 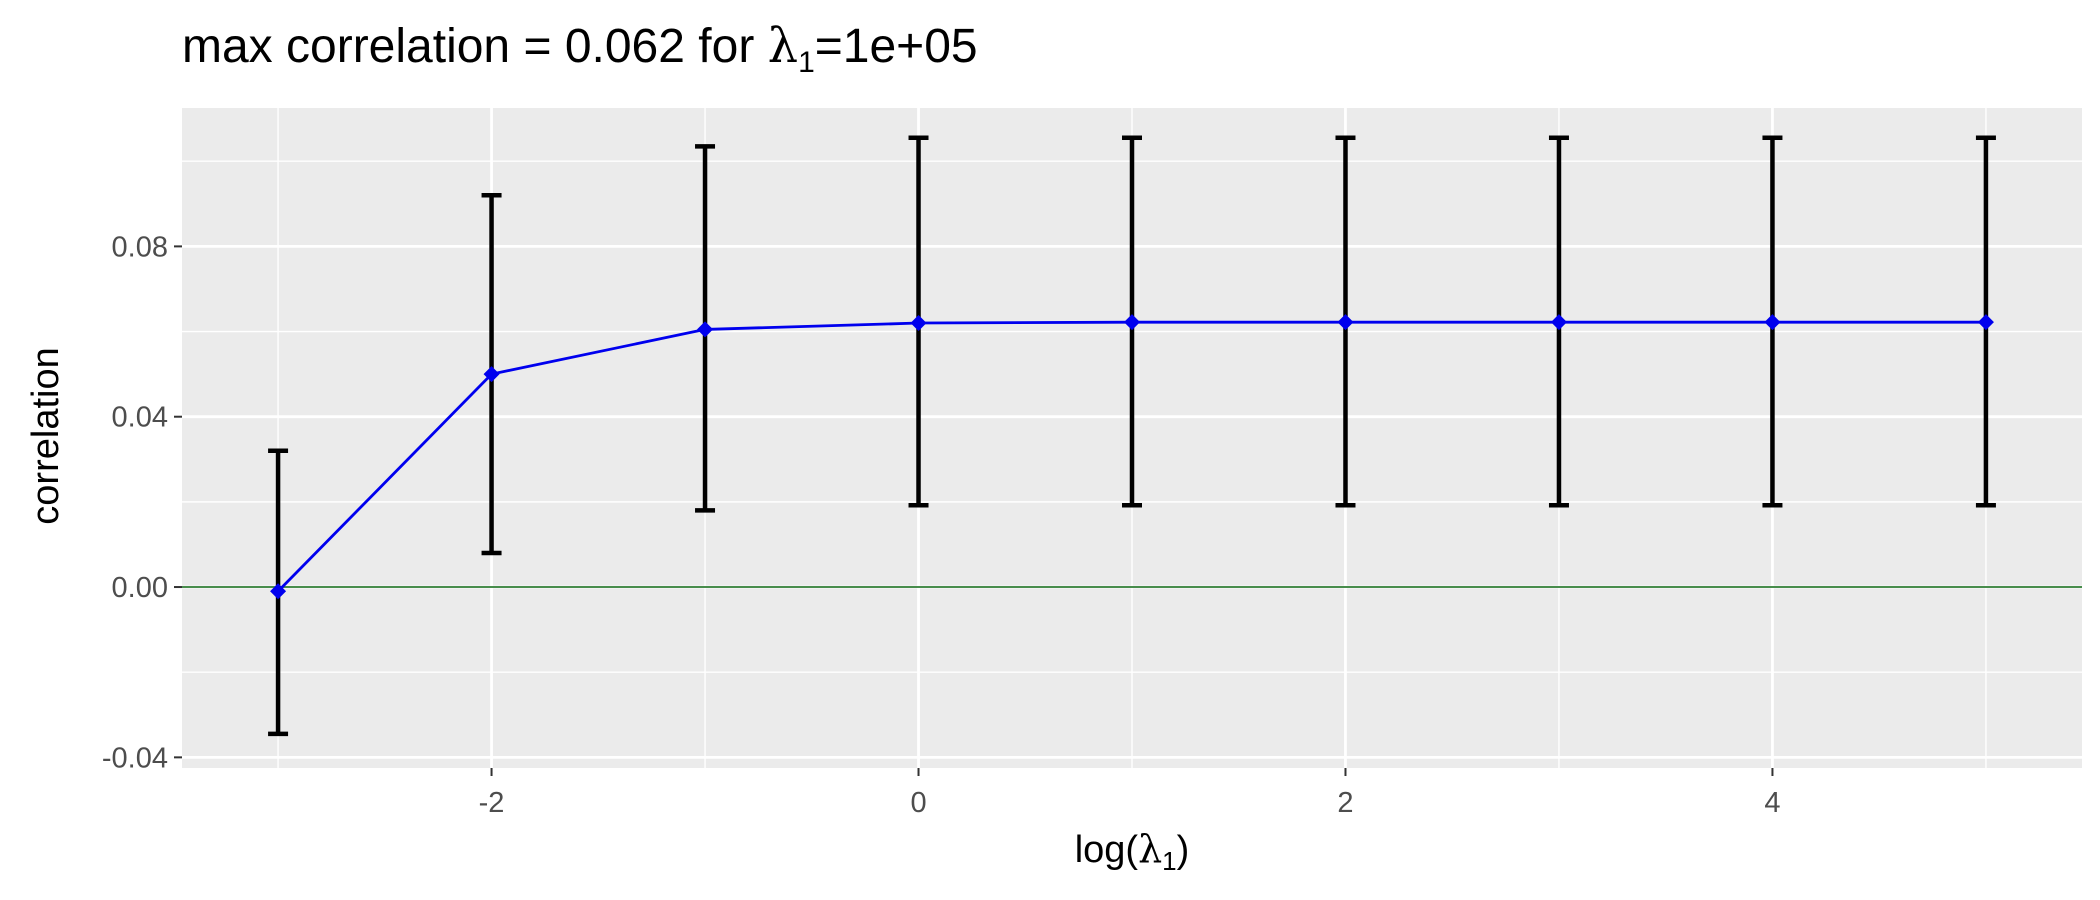 What do you see at coordinates (135, 758) in the screenshot?
I see `y-tick-label: -0.04` at bounding box center [135, 758].